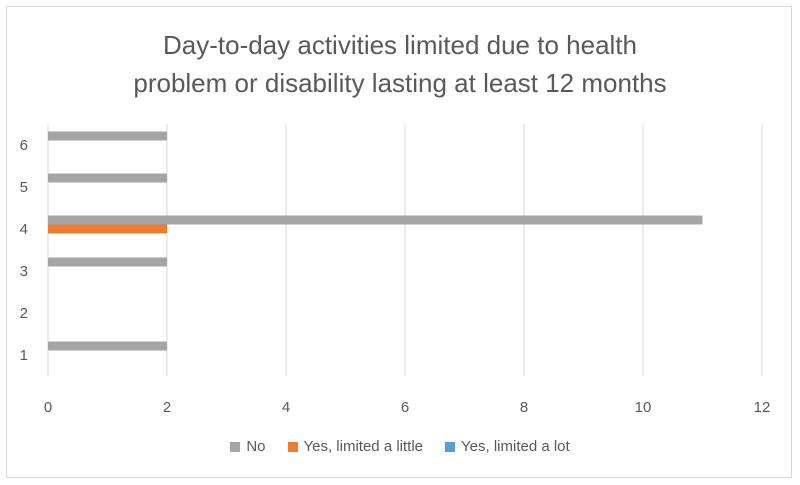  Describe the element at coordinates (235, 446) in the screenshot. I see `legend-swatch-no` at that location.